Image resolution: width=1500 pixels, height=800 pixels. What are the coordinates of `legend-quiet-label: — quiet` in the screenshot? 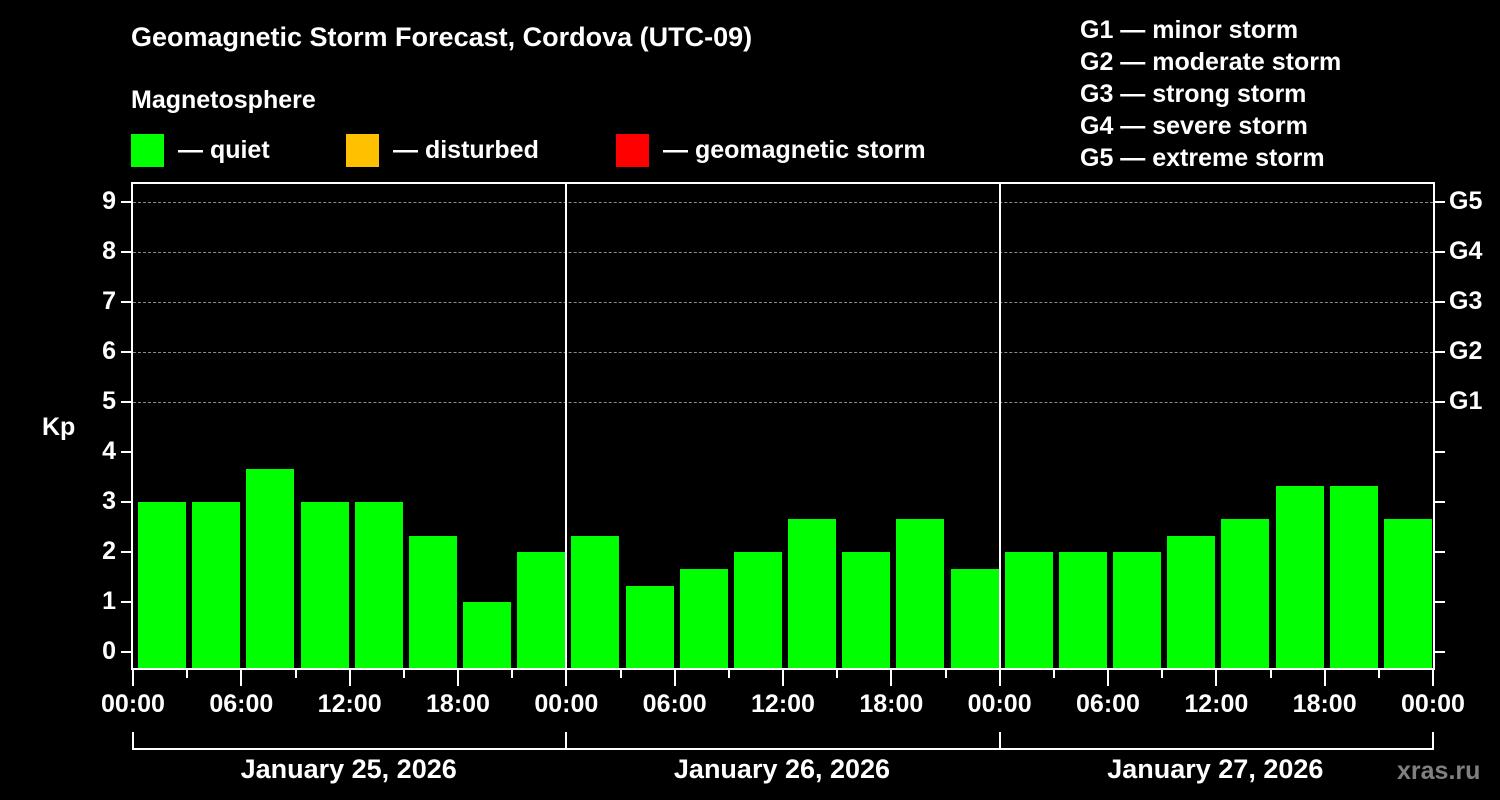 It's located at (224, 149).